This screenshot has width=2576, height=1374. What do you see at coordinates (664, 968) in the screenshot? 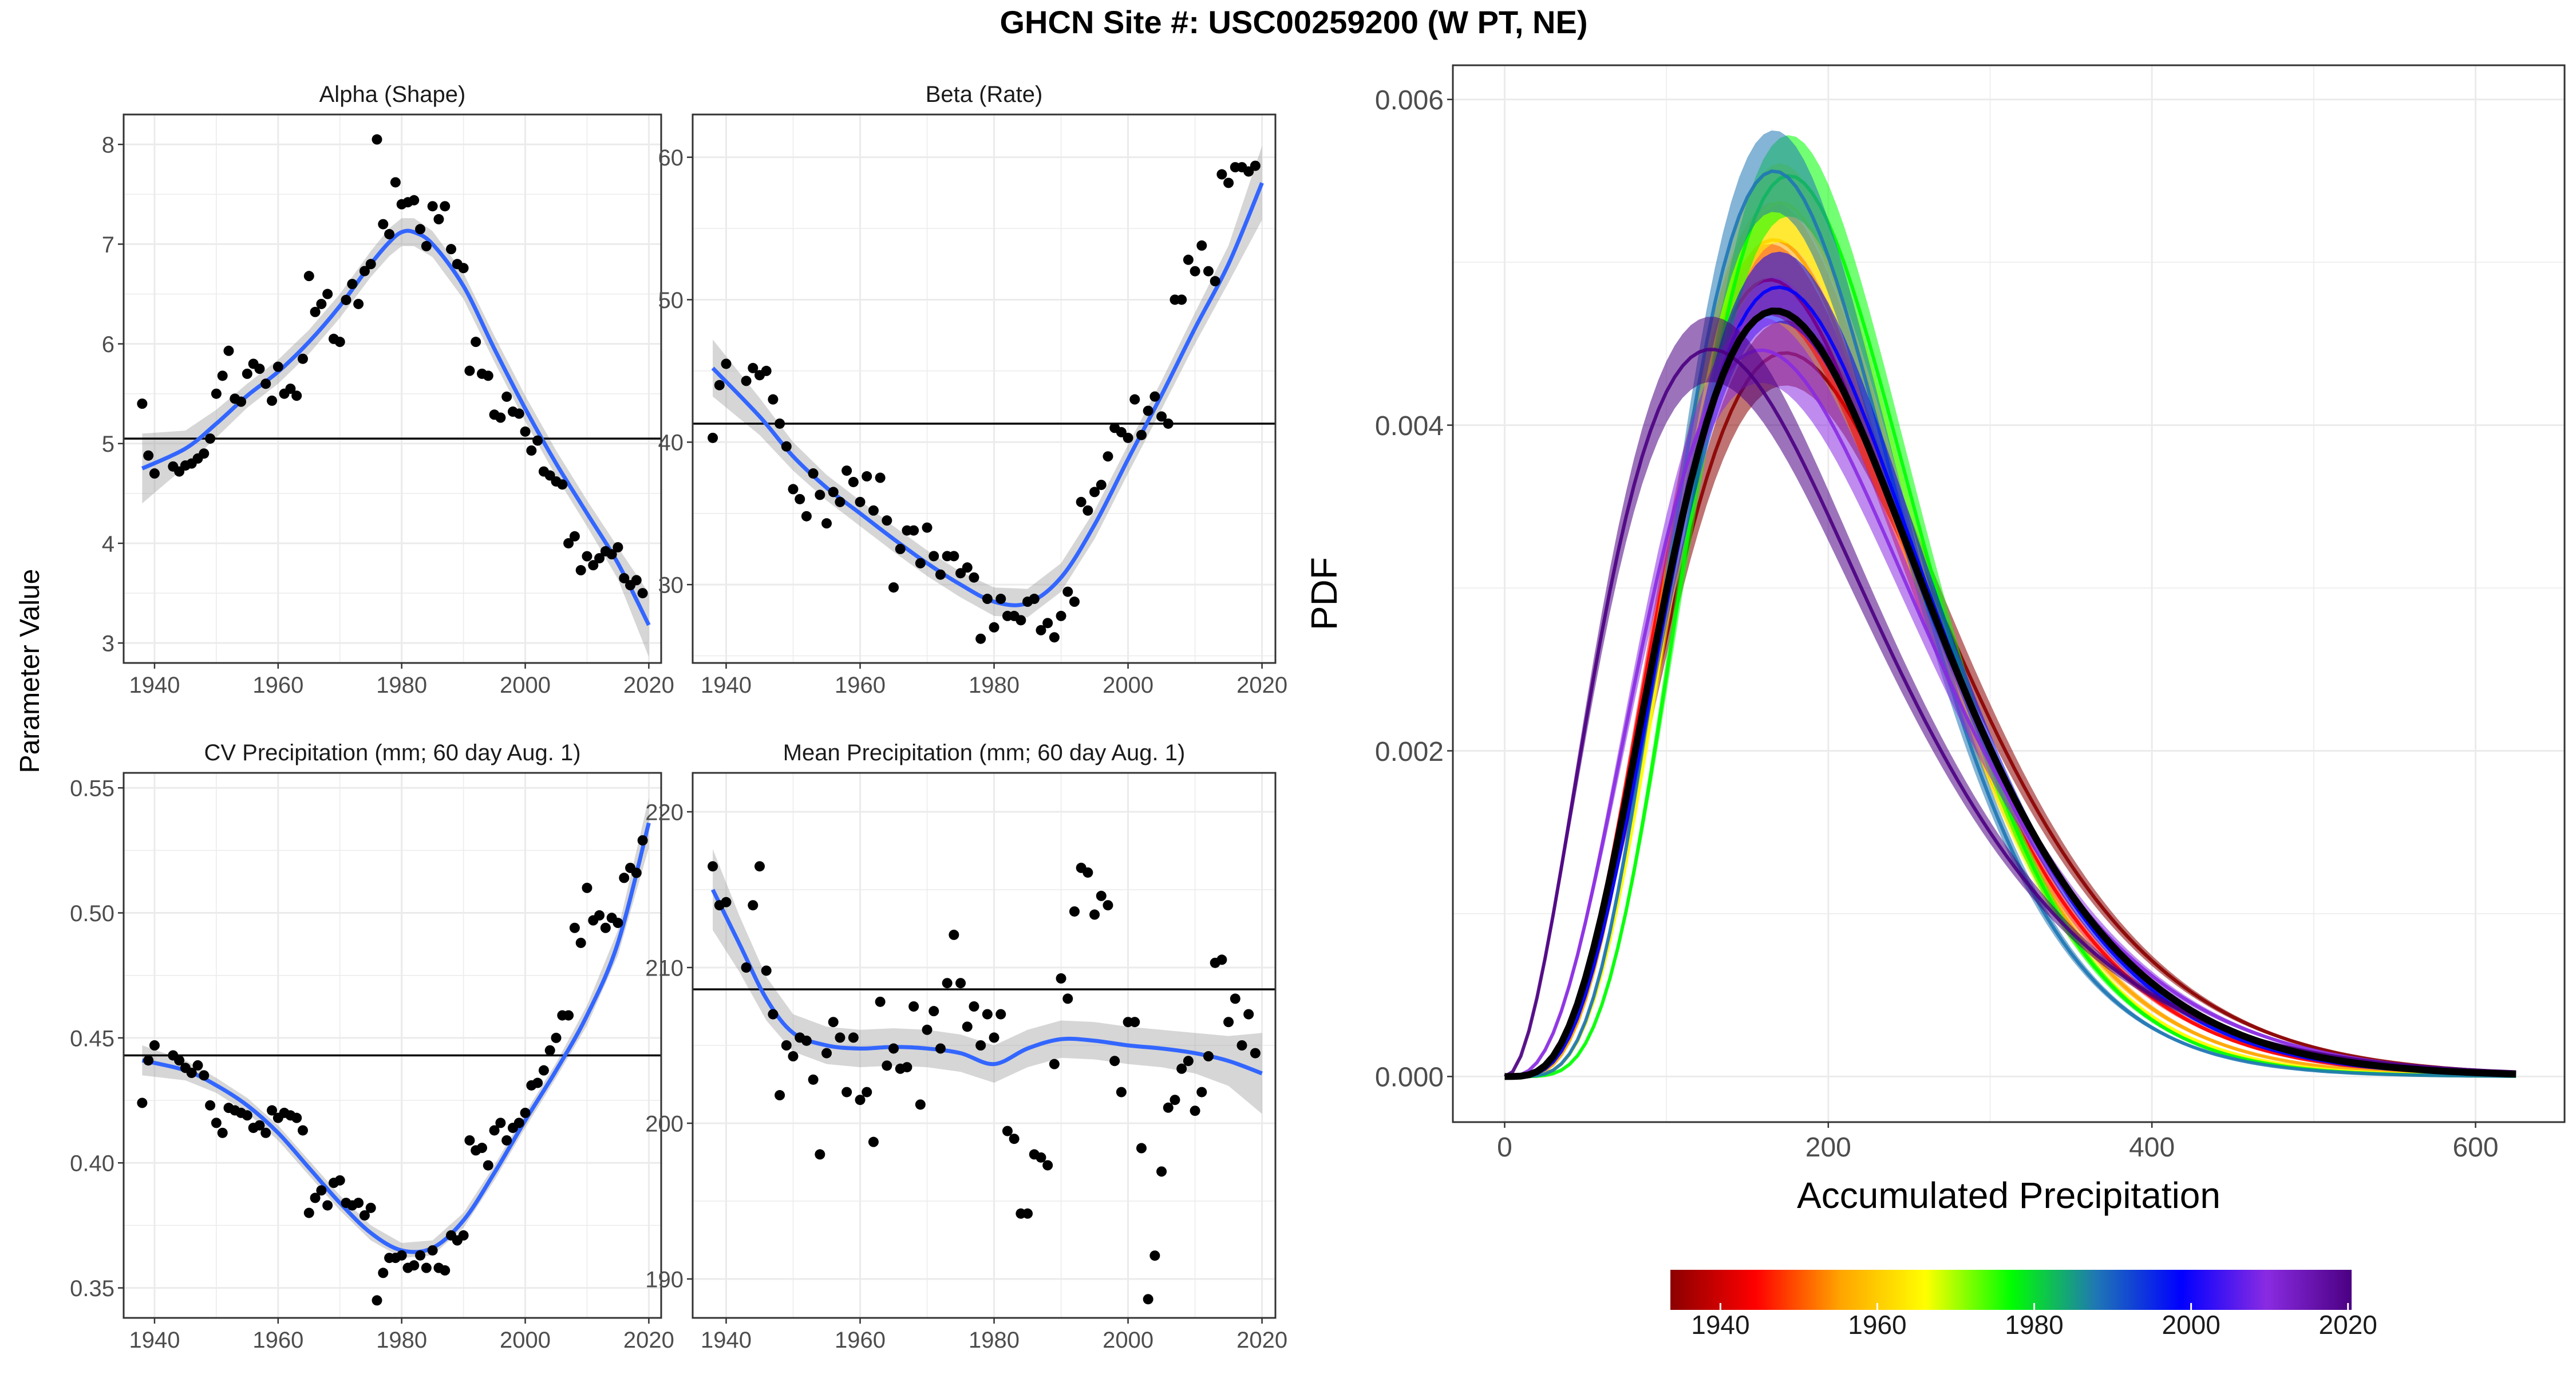
I see `y-tick-label: 210` at bounding box center [664, 968].